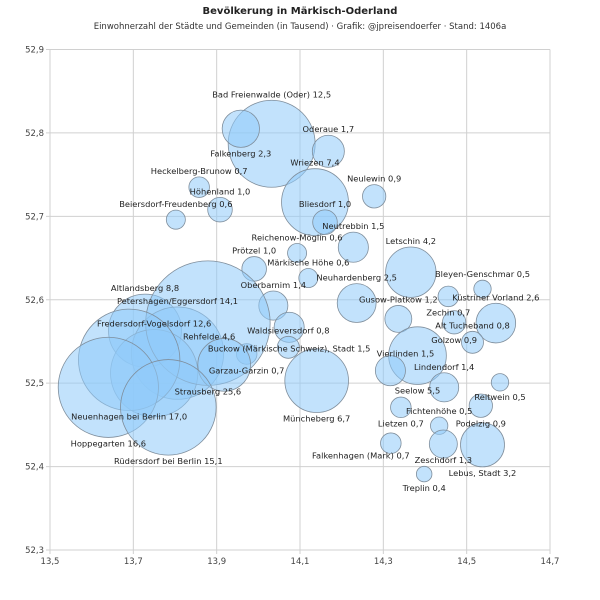  What do you see at coordinates (34, 217) in the screenshot?
I see `y-tick-label: 52,7` at bounding box center [34, 217].